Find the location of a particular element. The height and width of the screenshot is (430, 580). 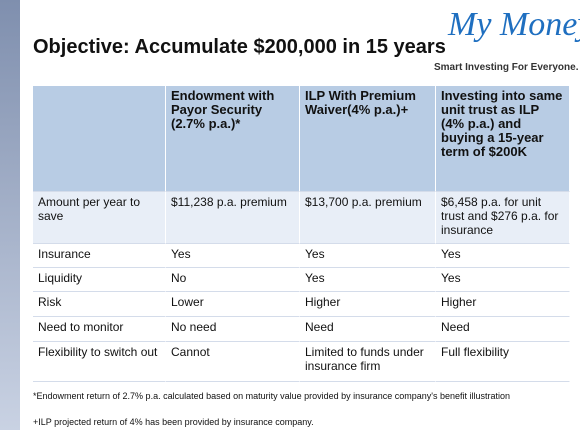

cell: Lower is located at coordinates (233, 304).